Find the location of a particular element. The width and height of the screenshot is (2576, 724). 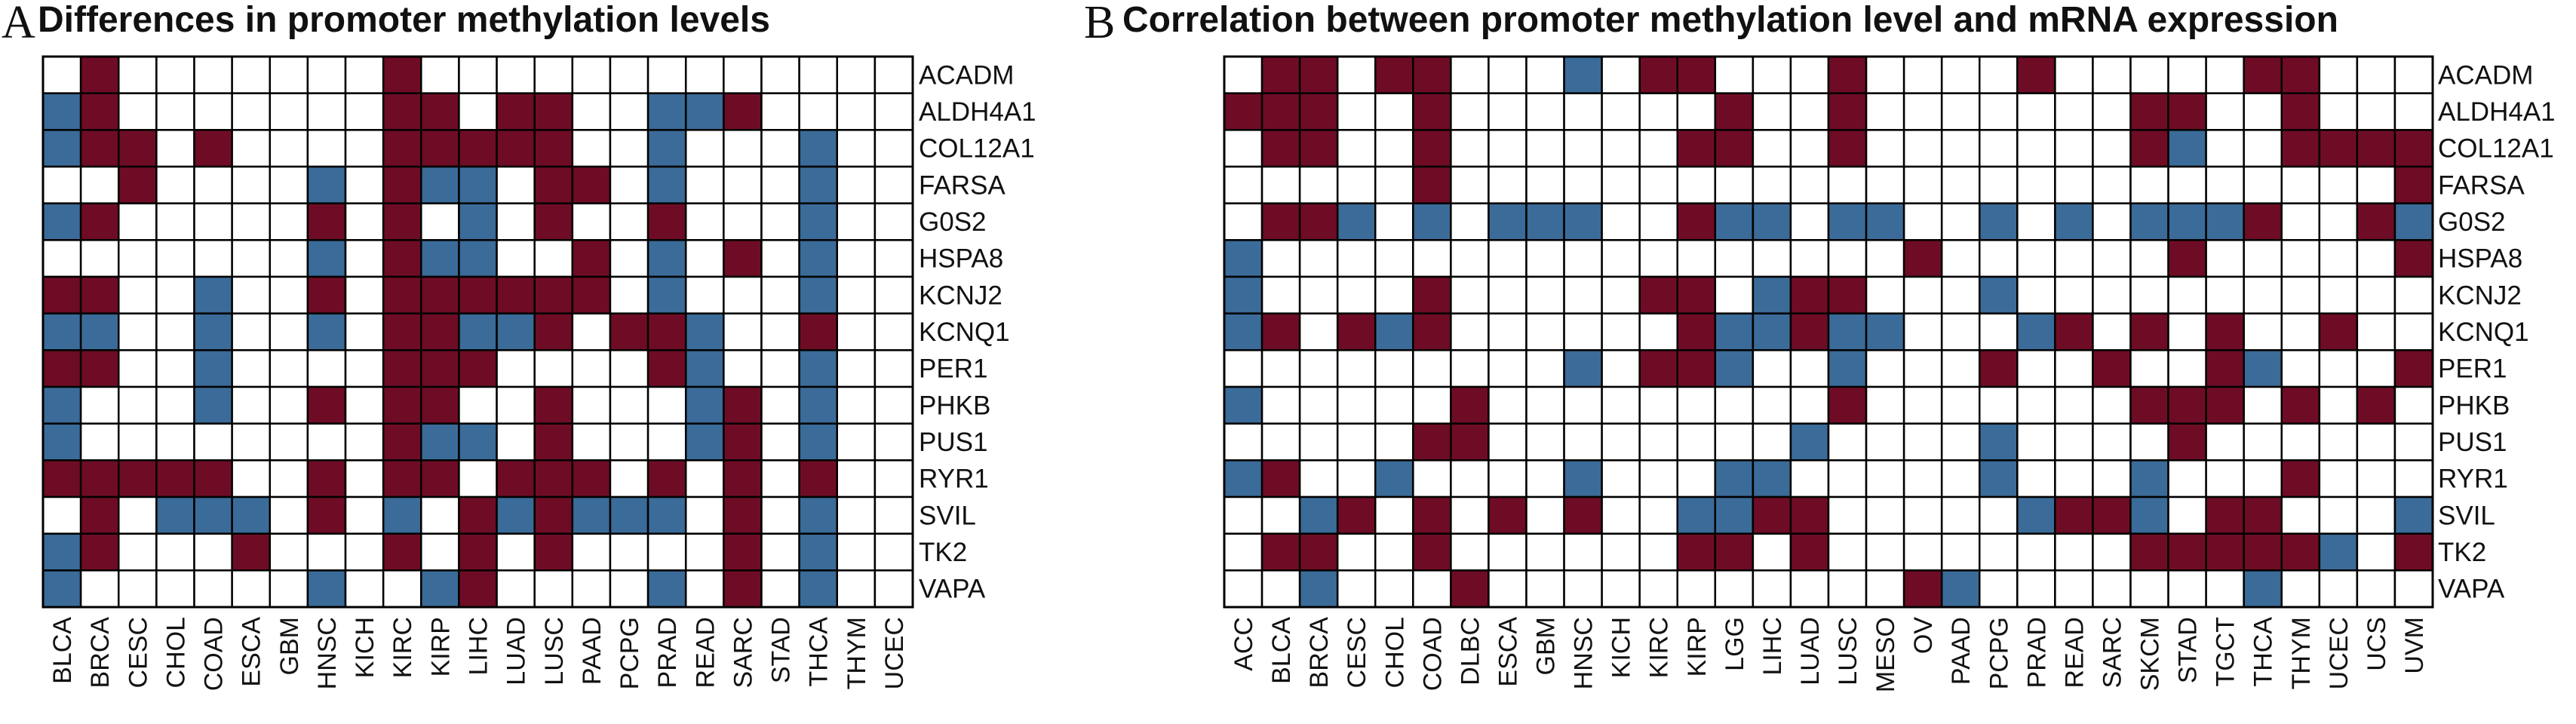

panel-b-cell-KCNJ2-UVM is located at coordinates (2413, 294).